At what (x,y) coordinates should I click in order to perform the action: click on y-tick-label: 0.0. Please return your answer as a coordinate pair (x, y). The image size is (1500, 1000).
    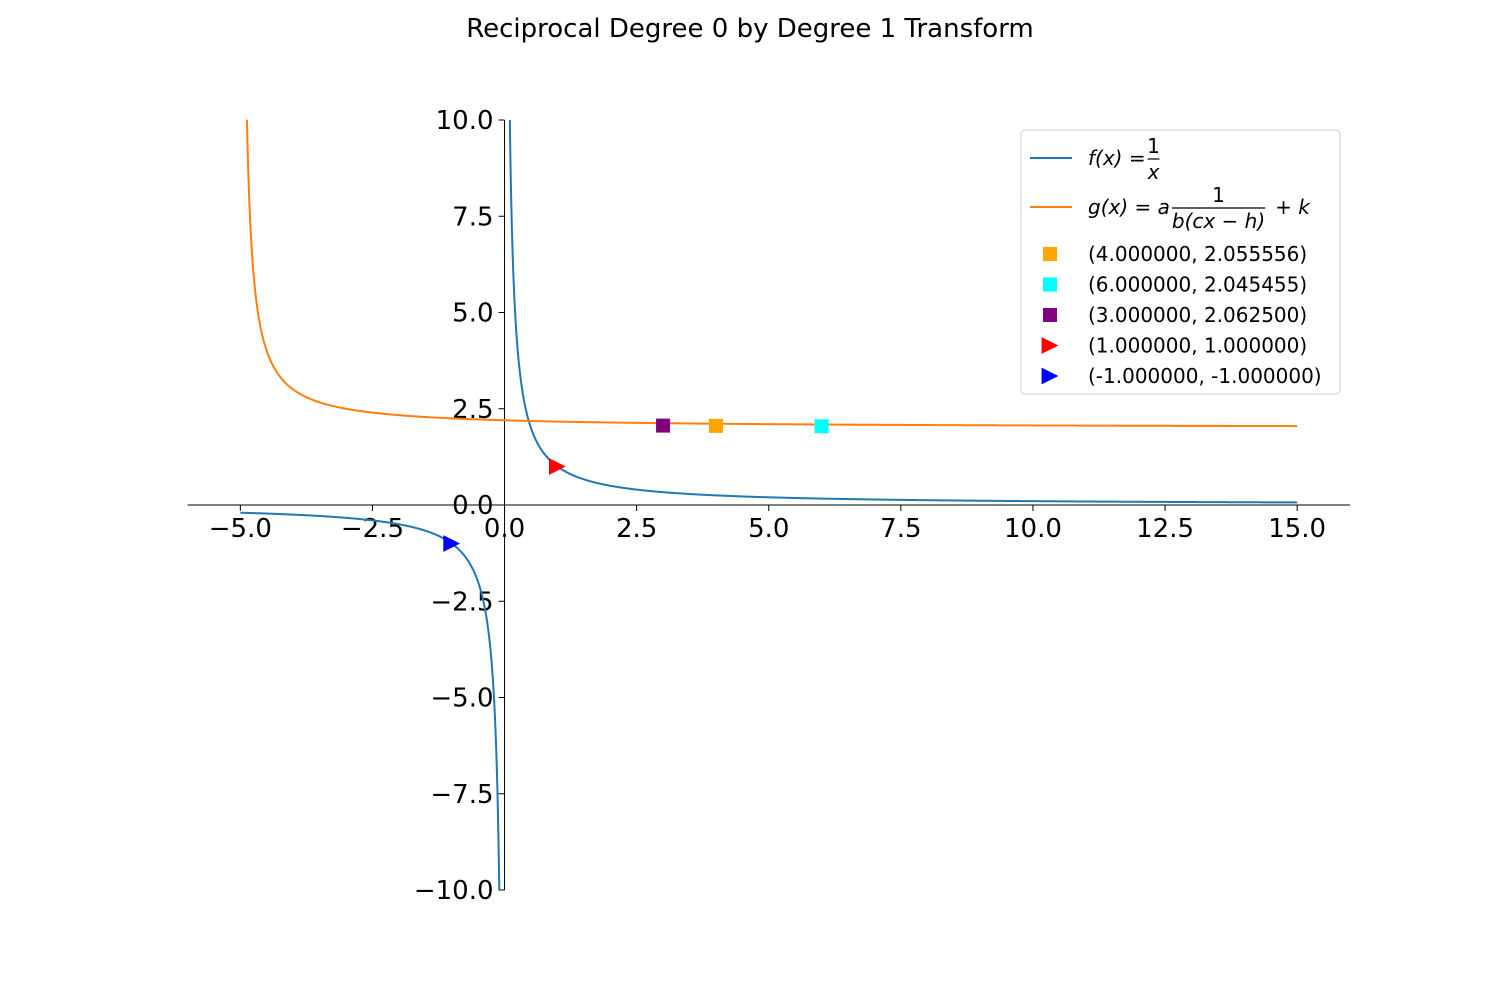
    Looking at the image, I should click on (472, 506).